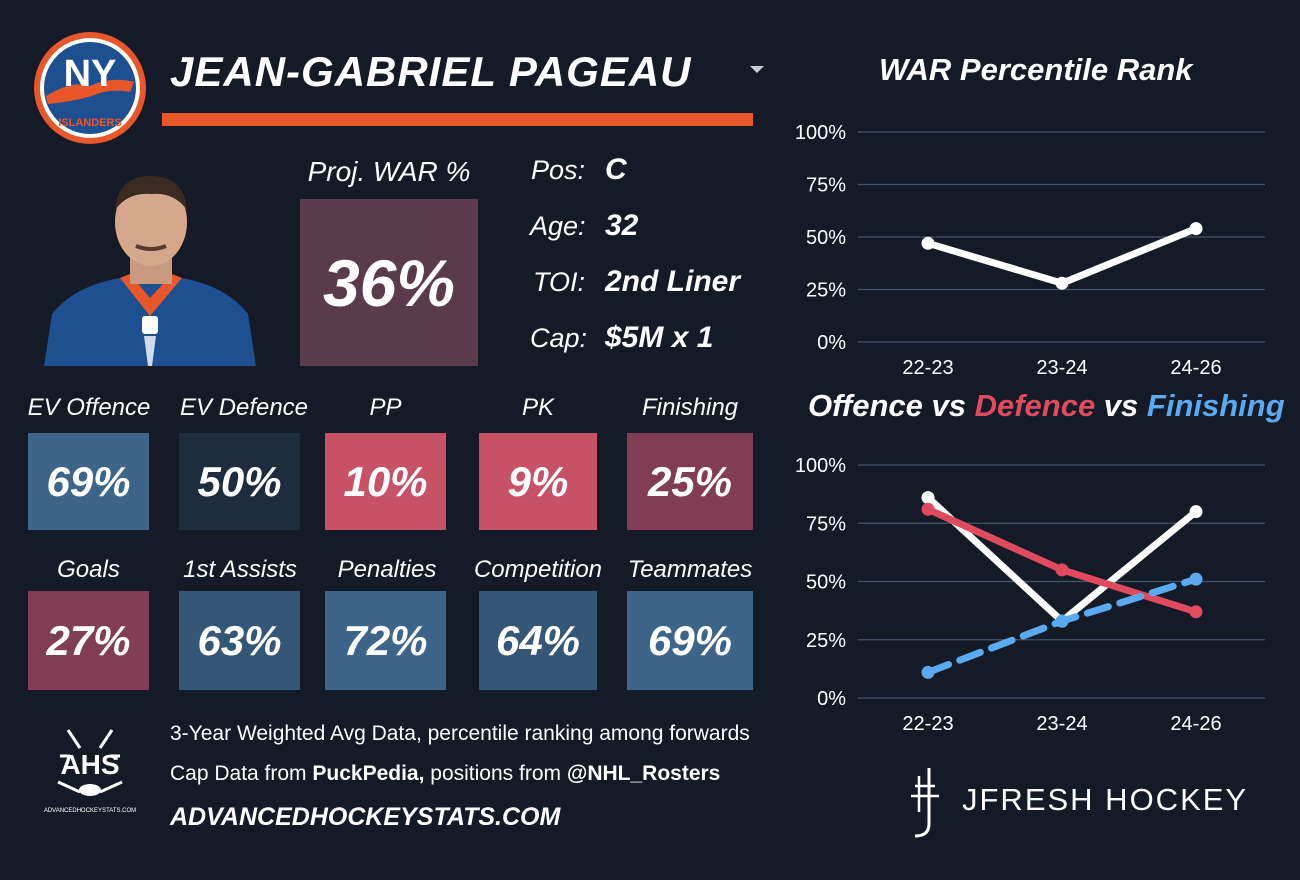 The image size is (1300, 880). I want to click on player-name: JEAN-GABRIEL PAGEAU, so click(431, 71).